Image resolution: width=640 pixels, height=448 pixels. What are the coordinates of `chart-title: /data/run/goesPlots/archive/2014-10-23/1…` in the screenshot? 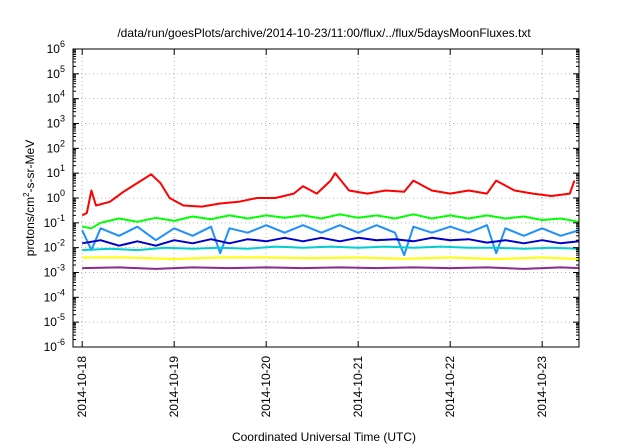 It's located at (324, 33).